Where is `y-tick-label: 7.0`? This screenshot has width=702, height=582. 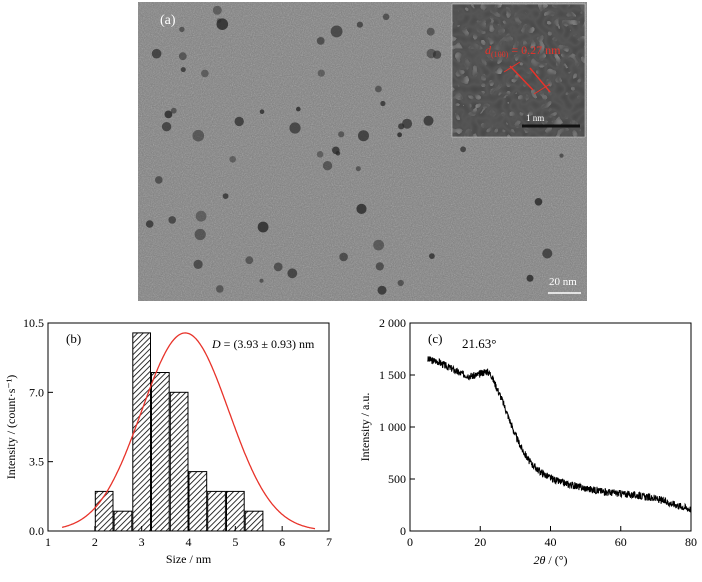 y-tick-label: 7.0 is located at coordinates (36, 392).